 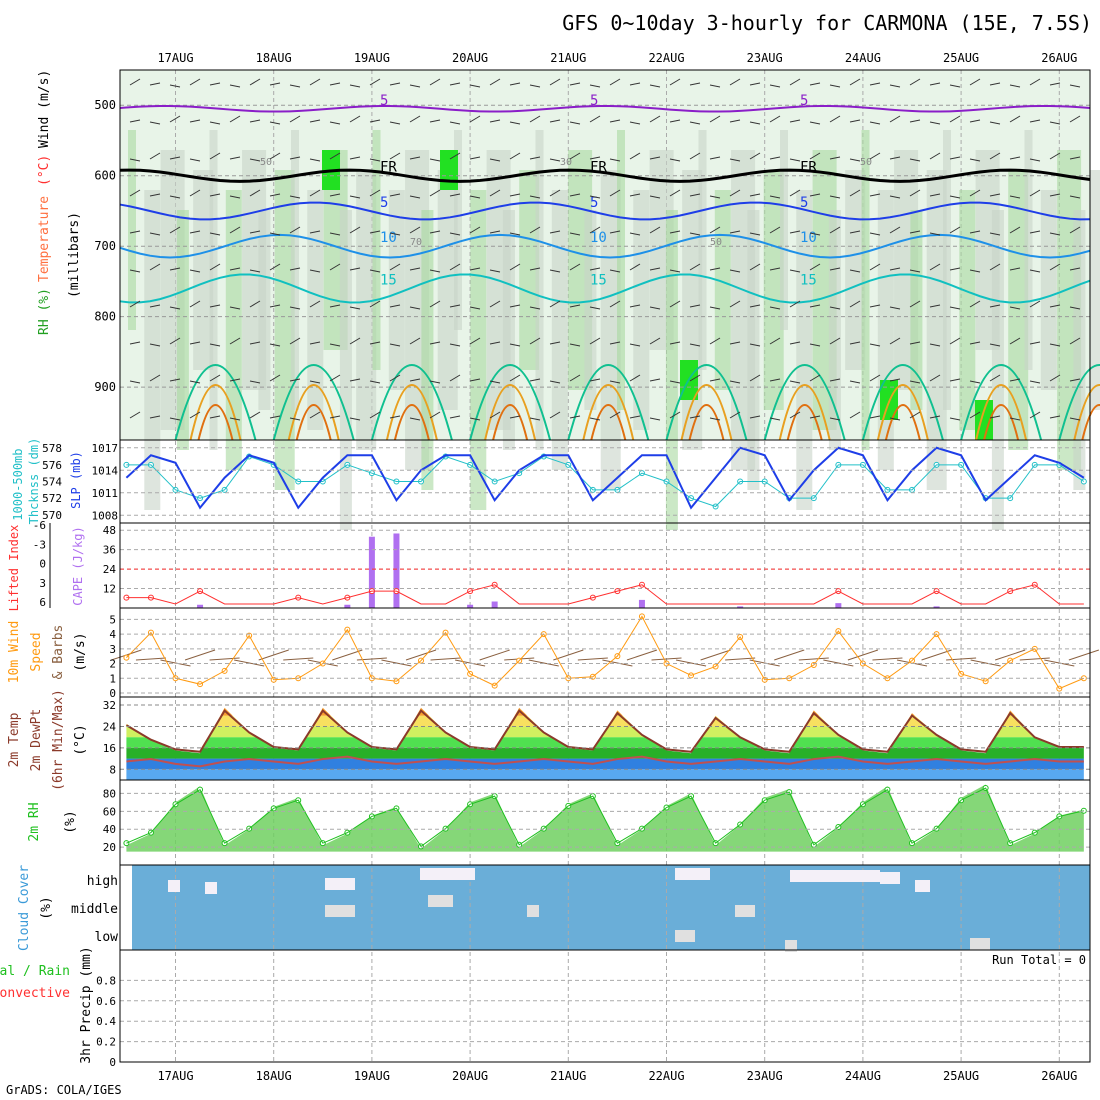 What do you see at coordinates (14, 568) in the screenshot?
I see `li-ylabel: Lifted Index` at bounding box center [14, 568].